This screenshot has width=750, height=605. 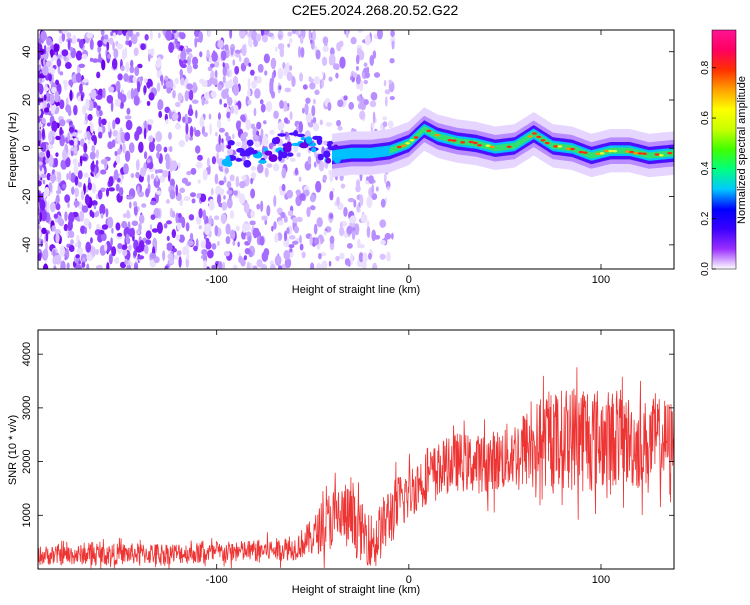 I want to click on ridge-inner, so click(x=531, y=142).